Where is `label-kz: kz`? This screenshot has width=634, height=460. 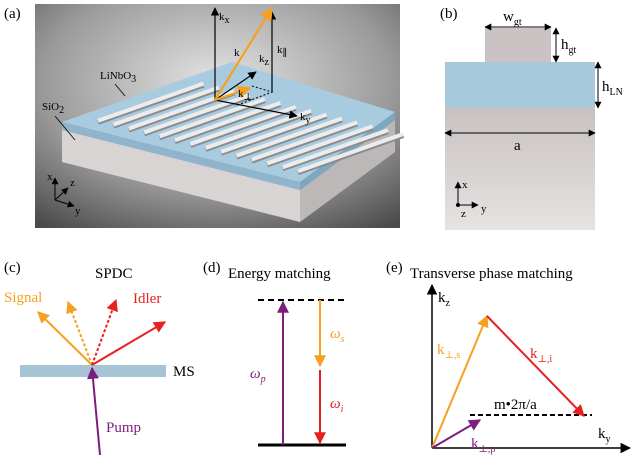 label-kz: kz is located at coordinates (444, 299).